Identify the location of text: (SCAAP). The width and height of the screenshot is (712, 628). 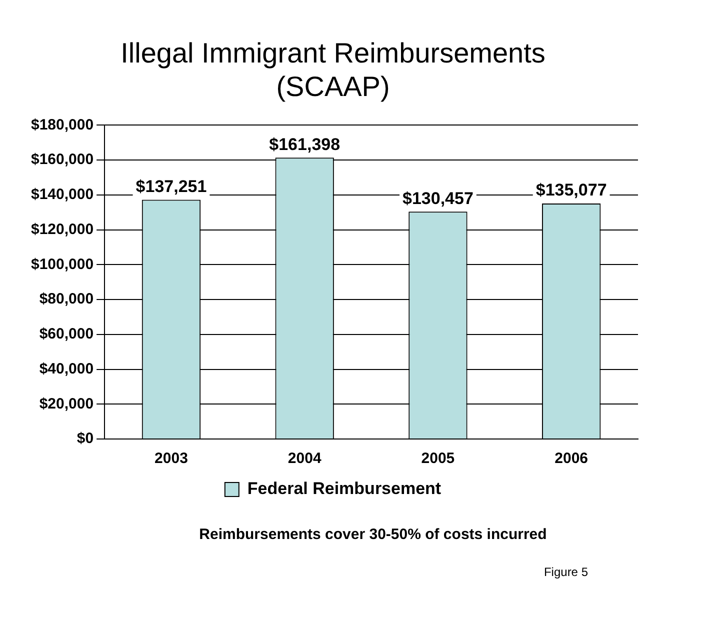
(333, 86).